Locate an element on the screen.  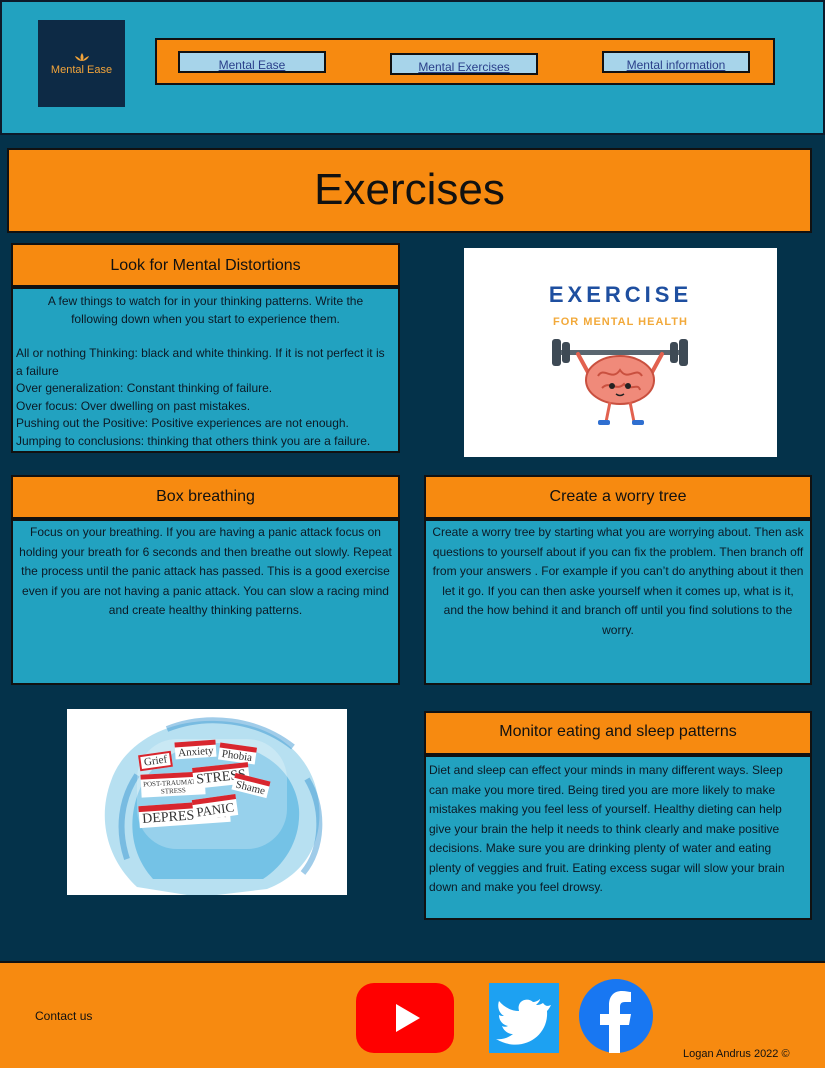
nav-mental-ease: Mental Ease is located at coordinates (252, 62).